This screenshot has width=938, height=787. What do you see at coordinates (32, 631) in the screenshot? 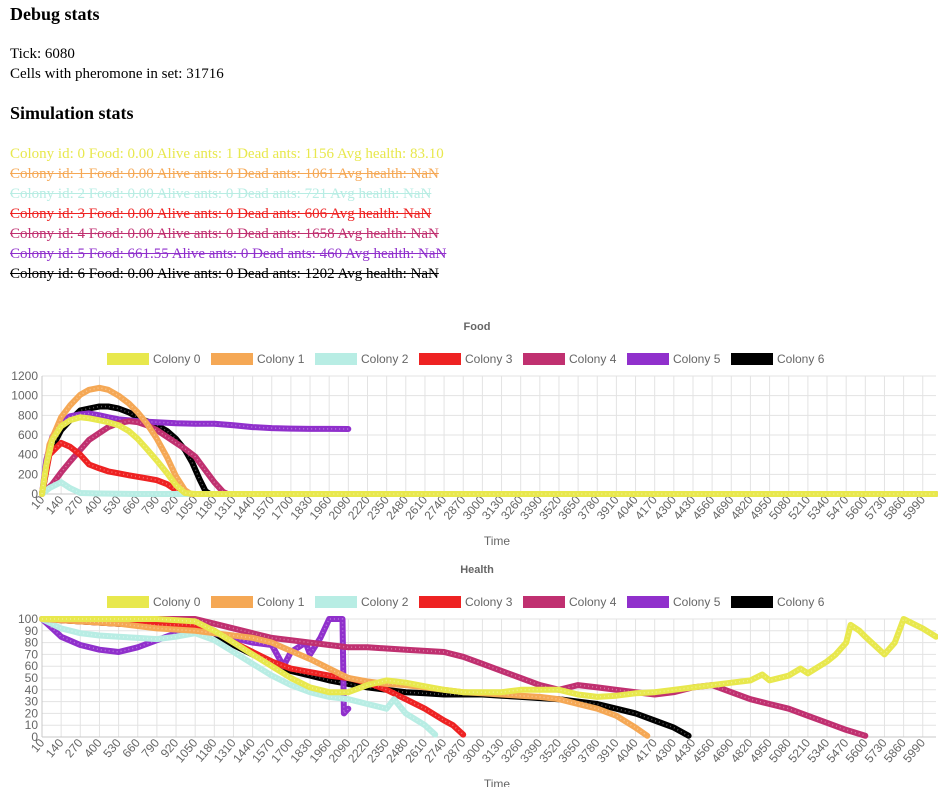
I see `y-tick-label: 90` at bounding box center [32, 631].